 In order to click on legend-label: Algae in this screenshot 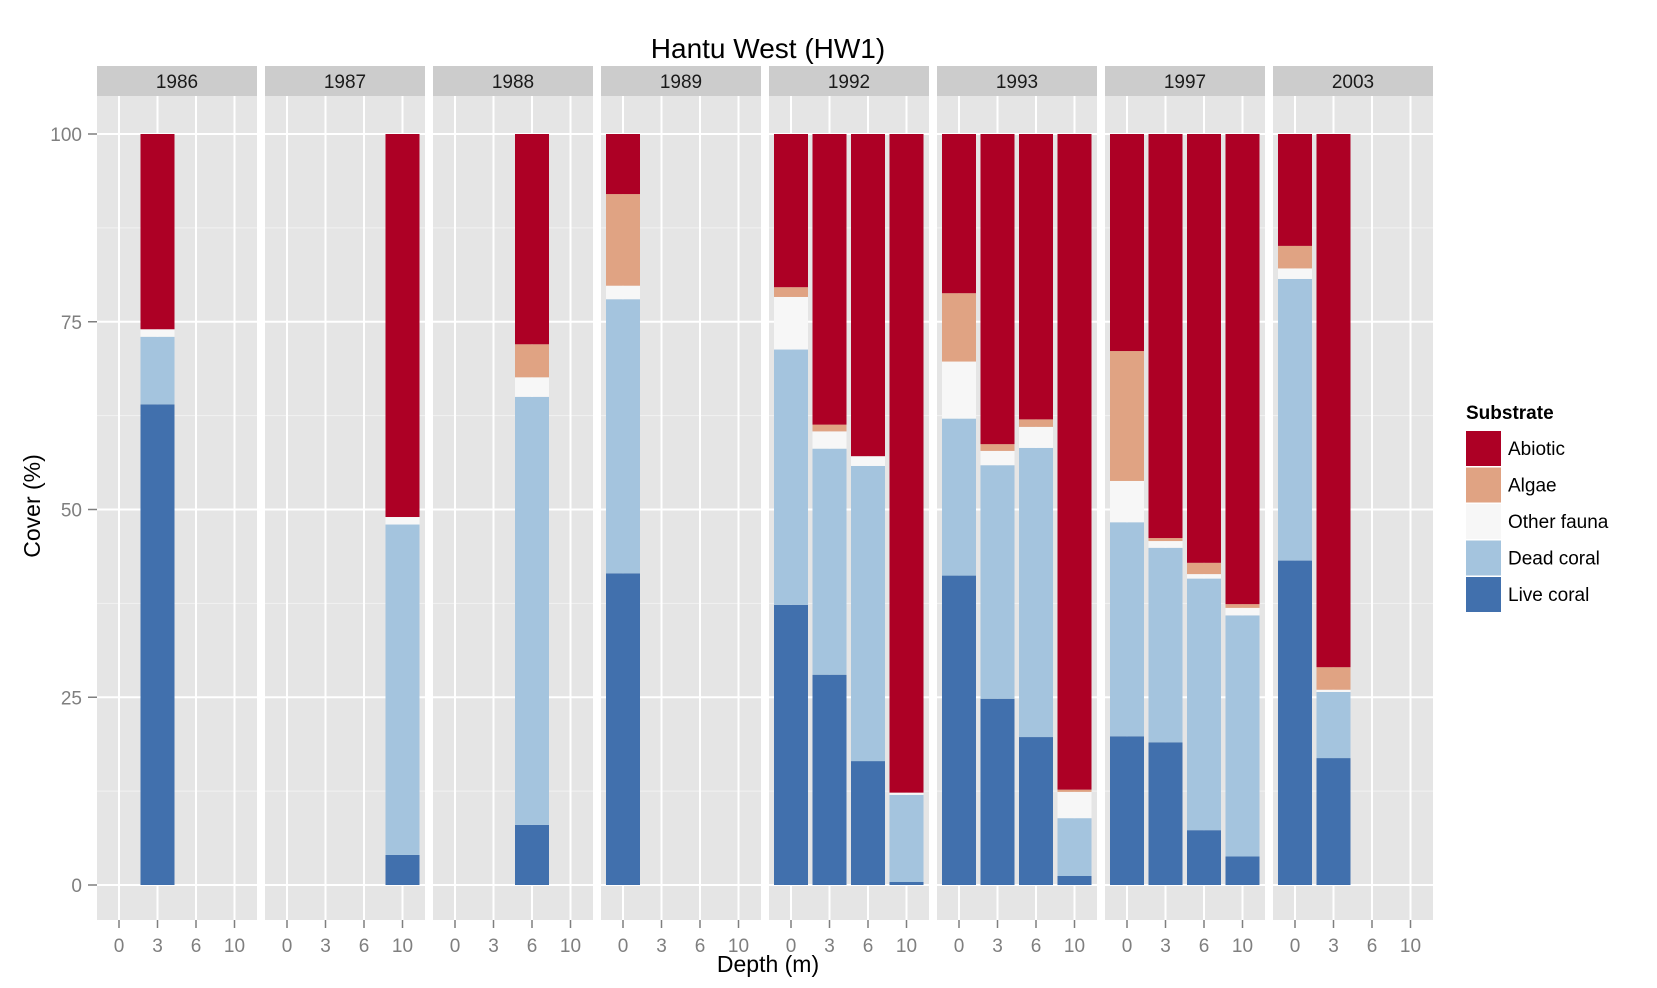, I will do `click(1532, 486)`.